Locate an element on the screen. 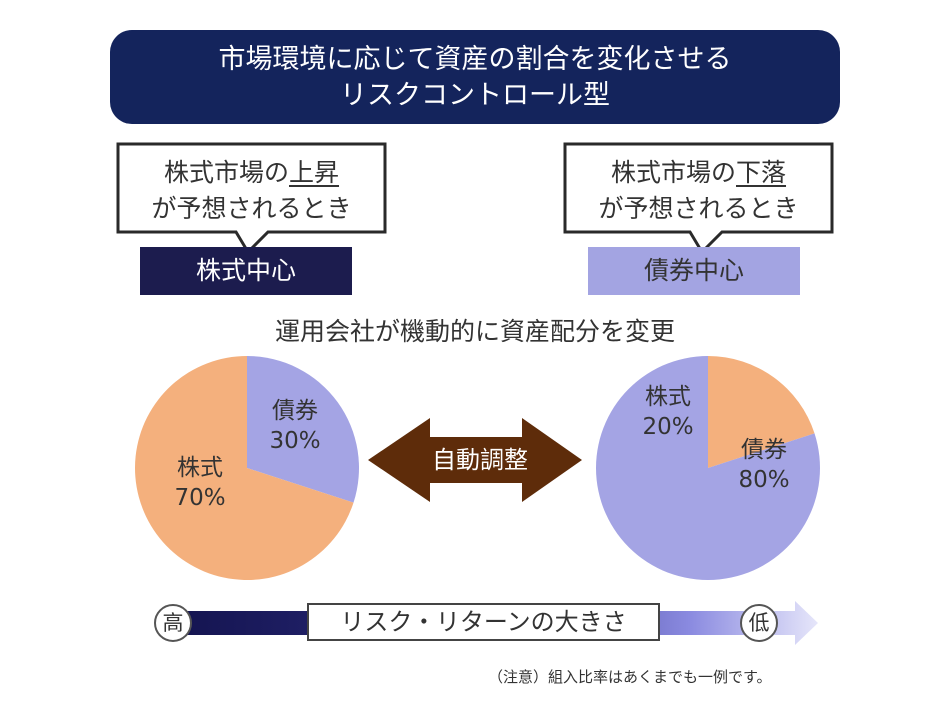  left-bubble-text: 株式市場の上昇 が予想されるとき is located at coordinates (251, 191).